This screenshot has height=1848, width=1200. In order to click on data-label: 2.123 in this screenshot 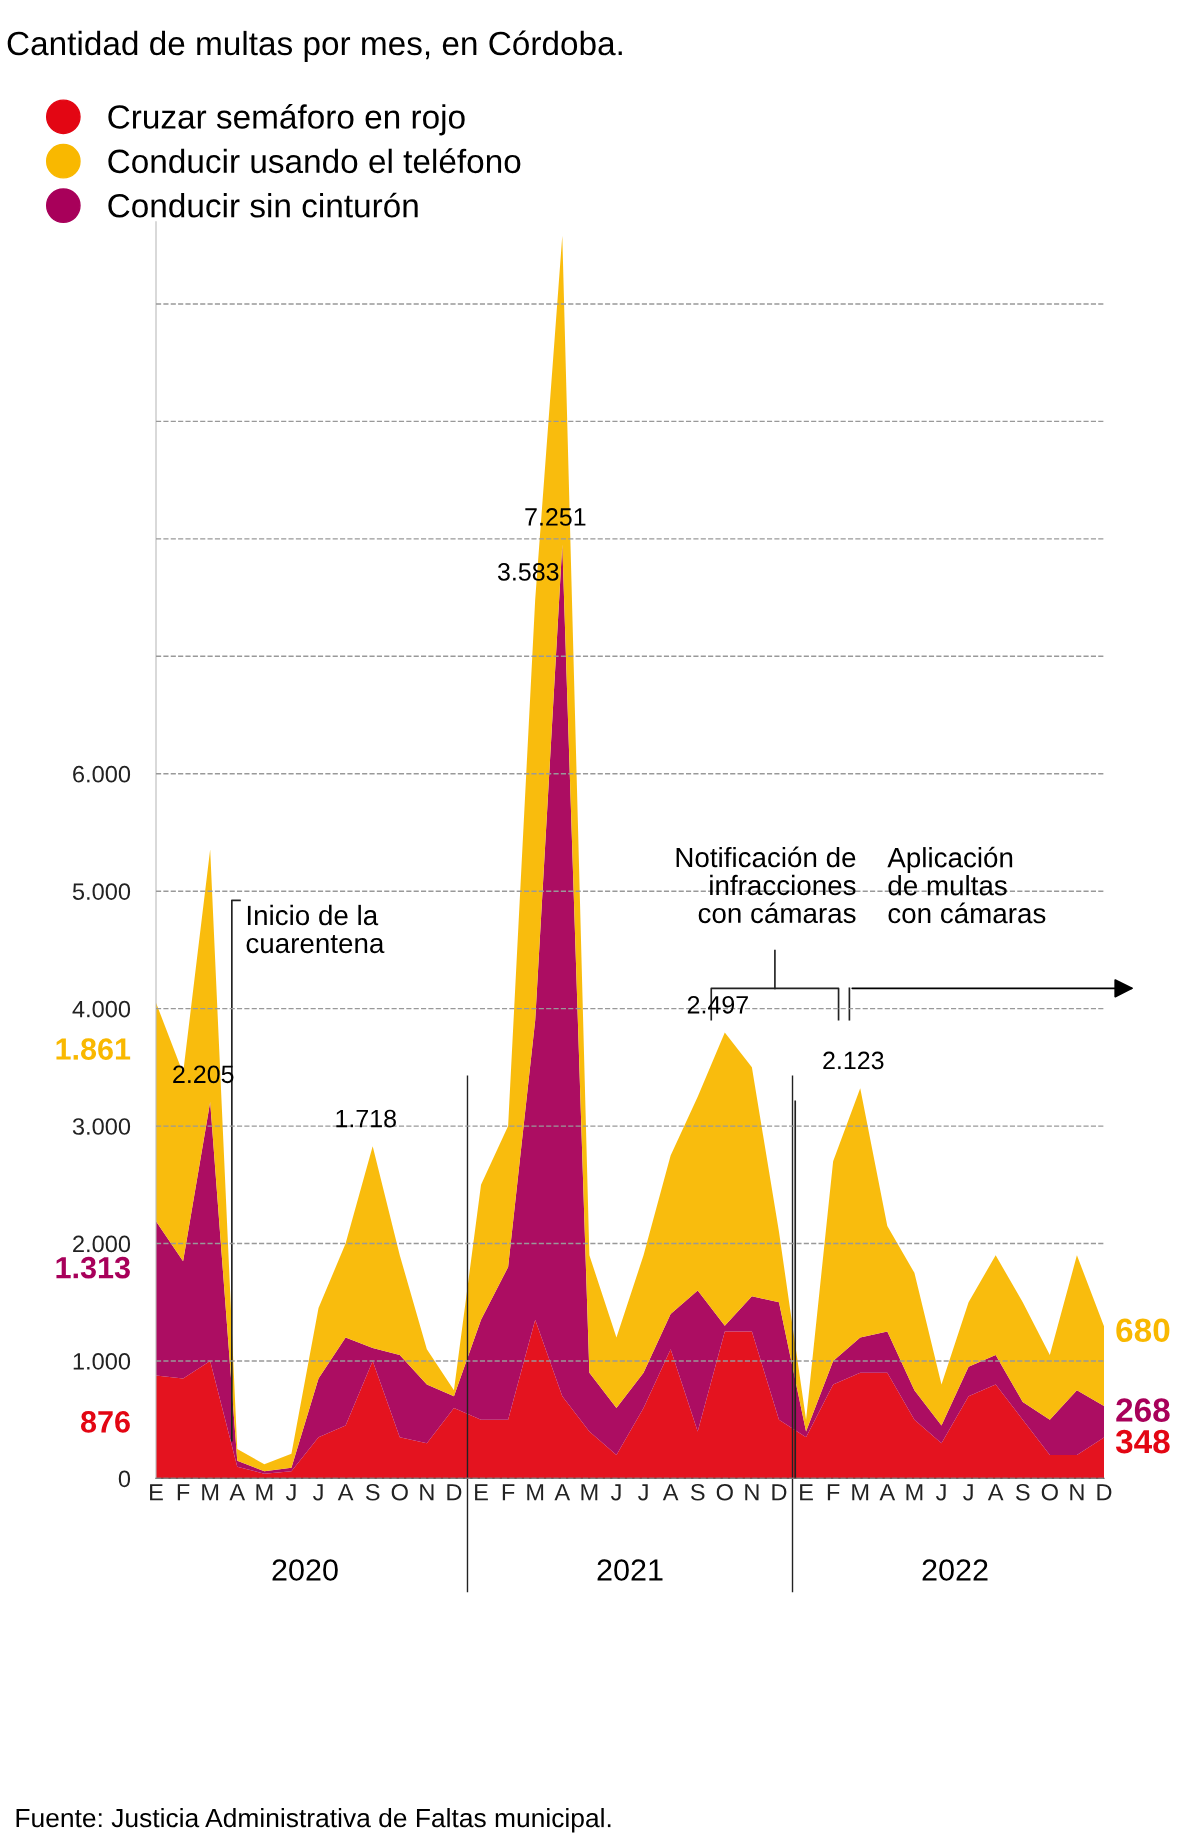, I will do `click(853, 1060)`.